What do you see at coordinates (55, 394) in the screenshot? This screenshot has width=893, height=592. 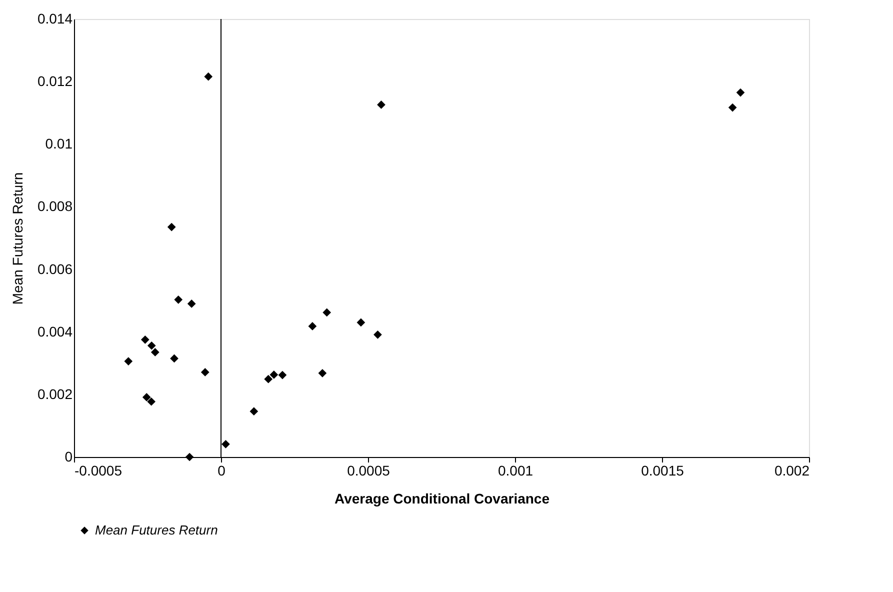 I see `y-tick-label: 0.002` at bounding box center [55, 394].